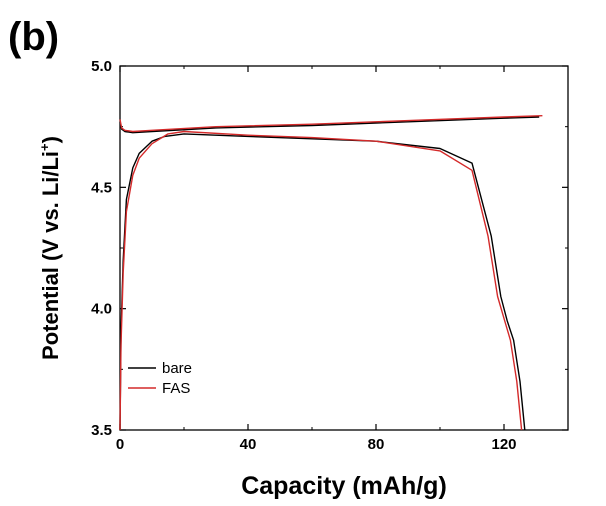  What do you see at coordinates (44, 147) in the screenshot?
I see `y-axis-label-superscript: +` at bounding box center [44, 147].